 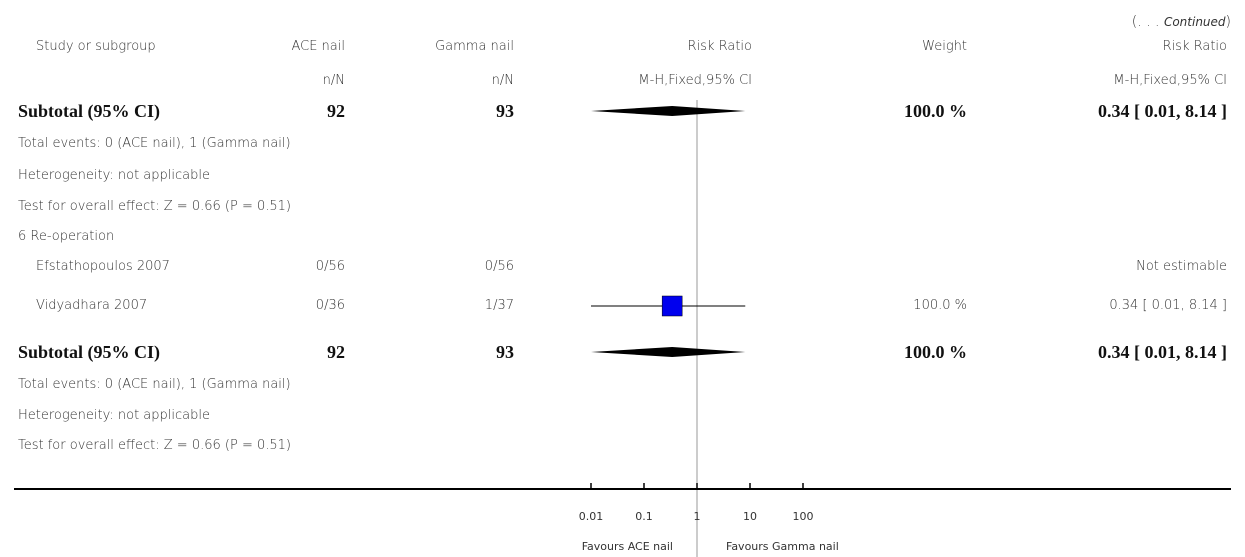 I want to click on subtotal-2-ci: 0.34 [ 0.01, 8.14 ], so click(x=1162, y=352).